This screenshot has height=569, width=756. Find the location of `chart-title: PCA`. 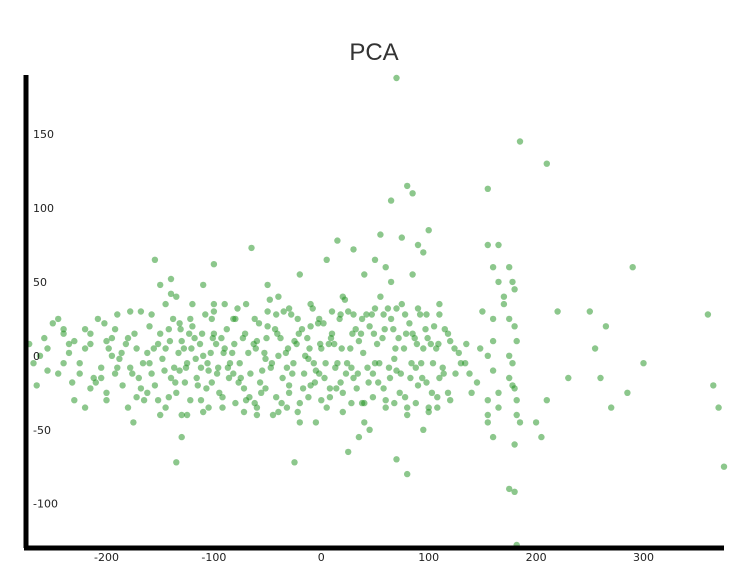

chart-title: PCA is located at coordinates (373, 52).